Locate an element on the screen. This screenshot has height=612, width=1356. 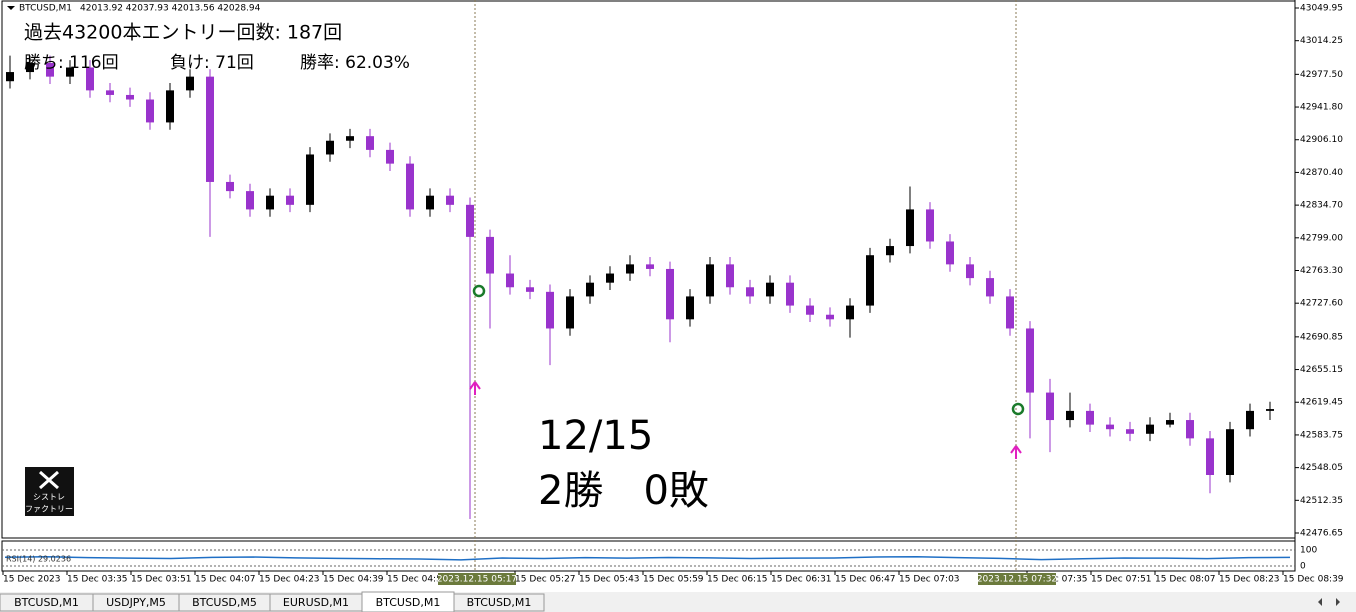
result-label: 2勝 0敗 is located at coordinates (623, 491).